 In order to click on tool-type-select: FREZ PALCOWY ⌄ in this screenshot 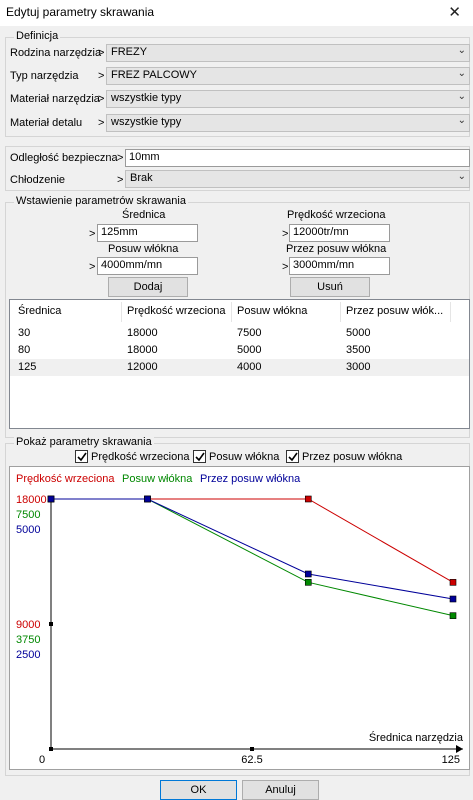, I will do `click(288, 76)`.